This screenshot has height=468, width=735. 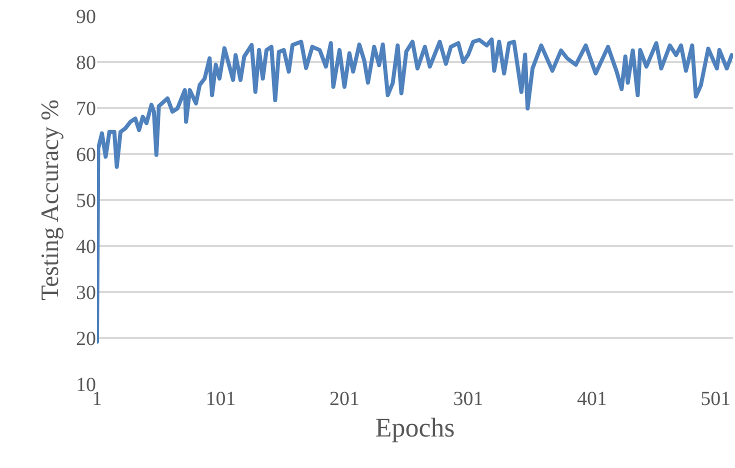 I want to click on x-axis-title: Epochs, so click(x=415, y=427).